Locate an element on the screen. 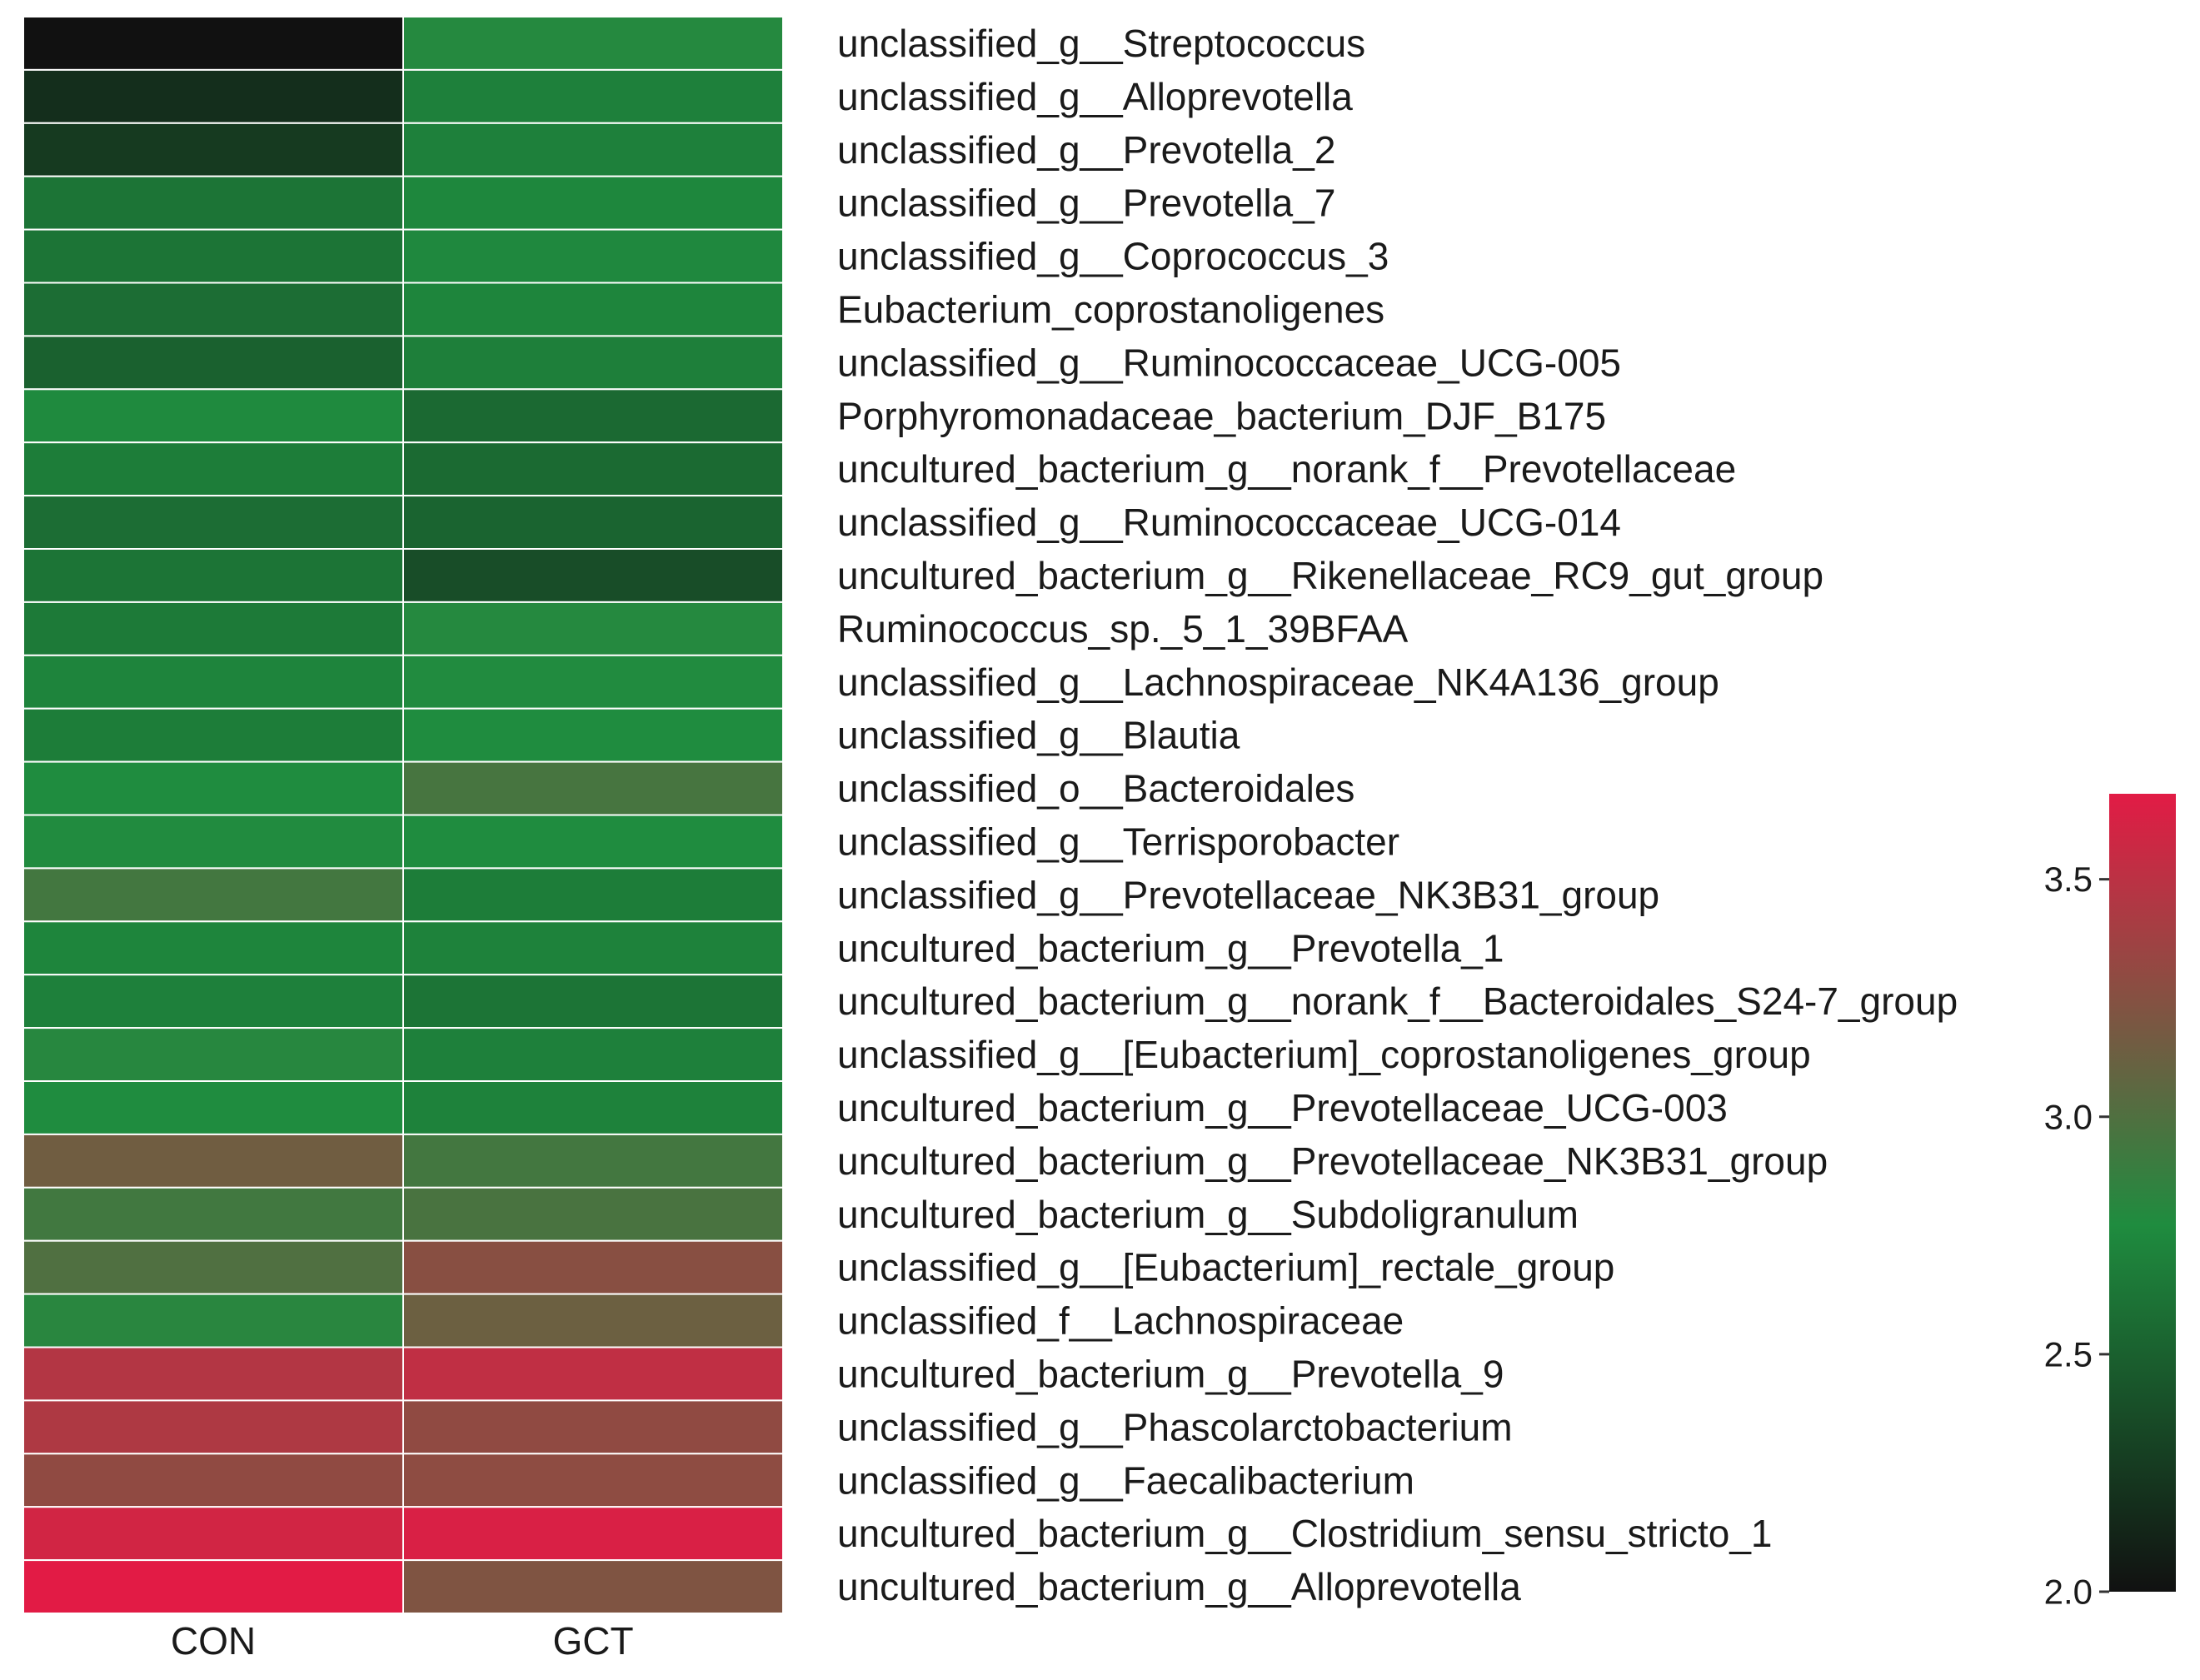 This screenshot has height=1680, width=2200. row-label: unclassified_g__Blautia is located at coordinates (1038, 735).